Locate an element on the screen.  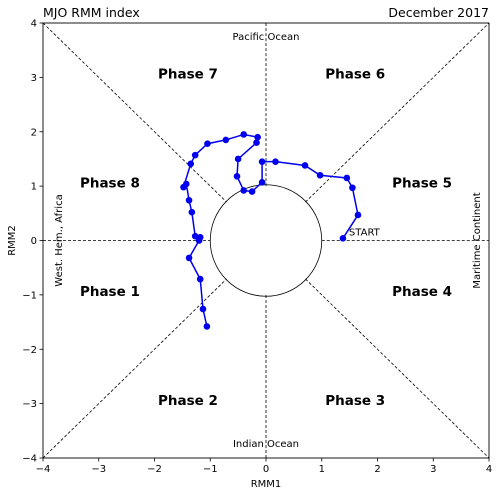
phase-label-3: Phase 3 is located at coordinates (355, 401).